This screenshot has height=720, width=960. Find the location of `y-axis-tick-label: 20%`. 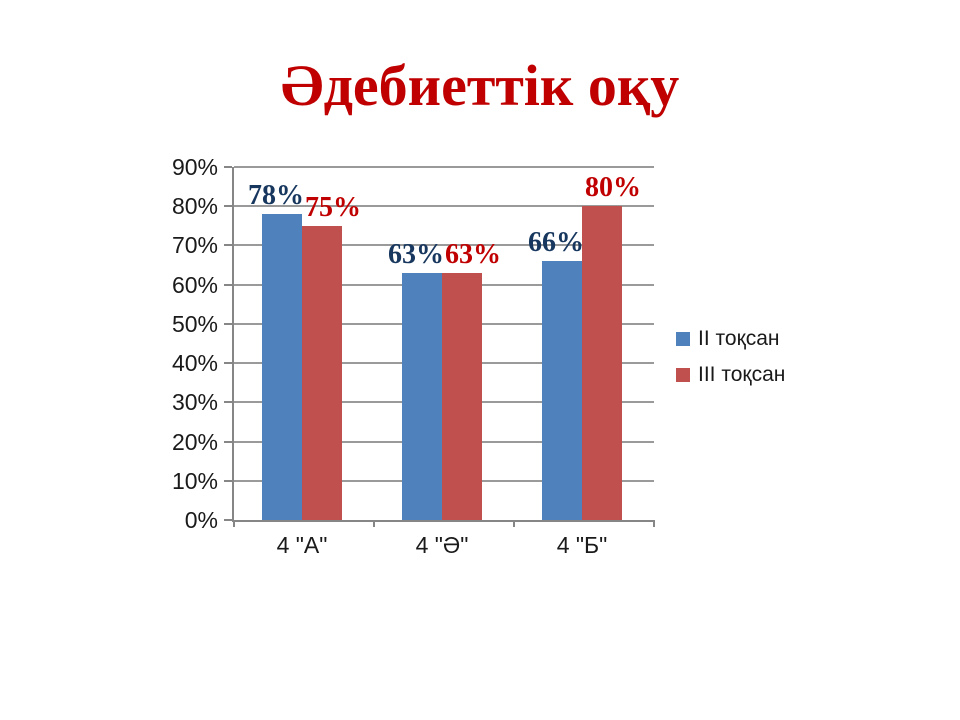

y-axis-tick-label: 20% is located at coordinates (194, 441).